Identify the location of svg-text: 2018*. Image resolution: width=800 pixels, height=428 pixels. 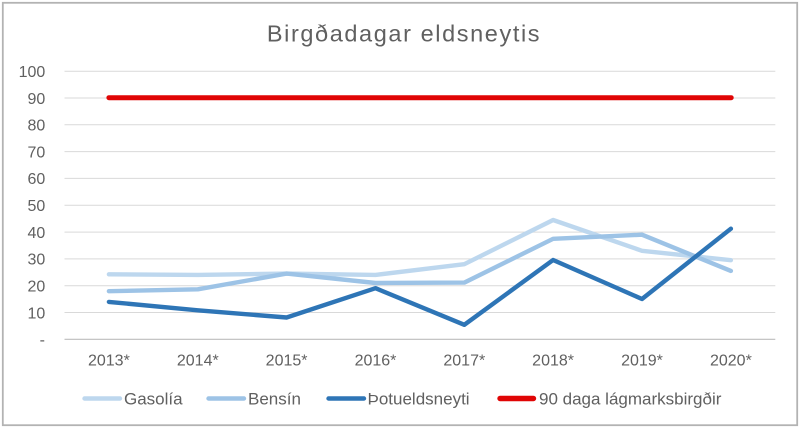
(553, 361).